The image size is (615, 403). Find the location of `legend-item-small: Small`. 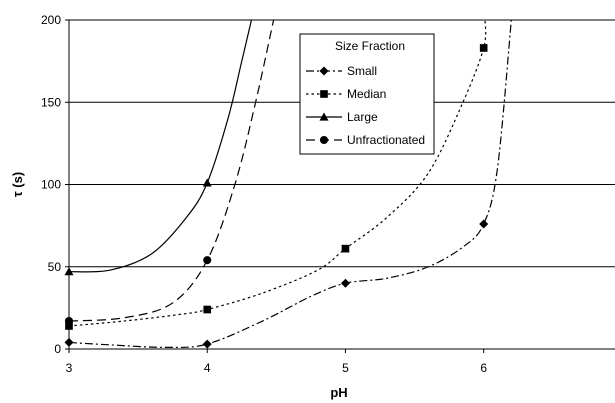

legend-item-small: Small is located at coordinates (341, 71).